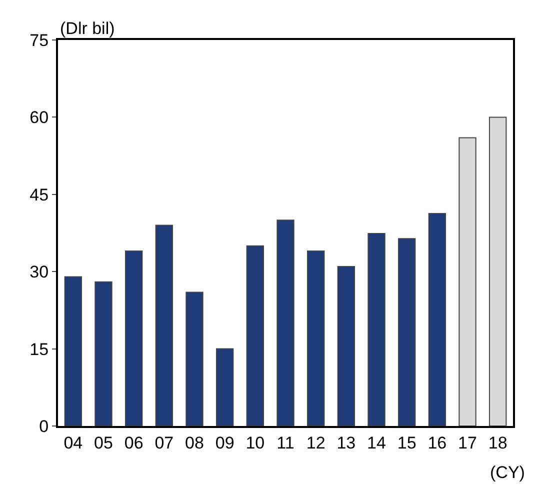 This screenshot has height=496, width=533. I want to click on x-tick-label: 04, so click(73, 442).